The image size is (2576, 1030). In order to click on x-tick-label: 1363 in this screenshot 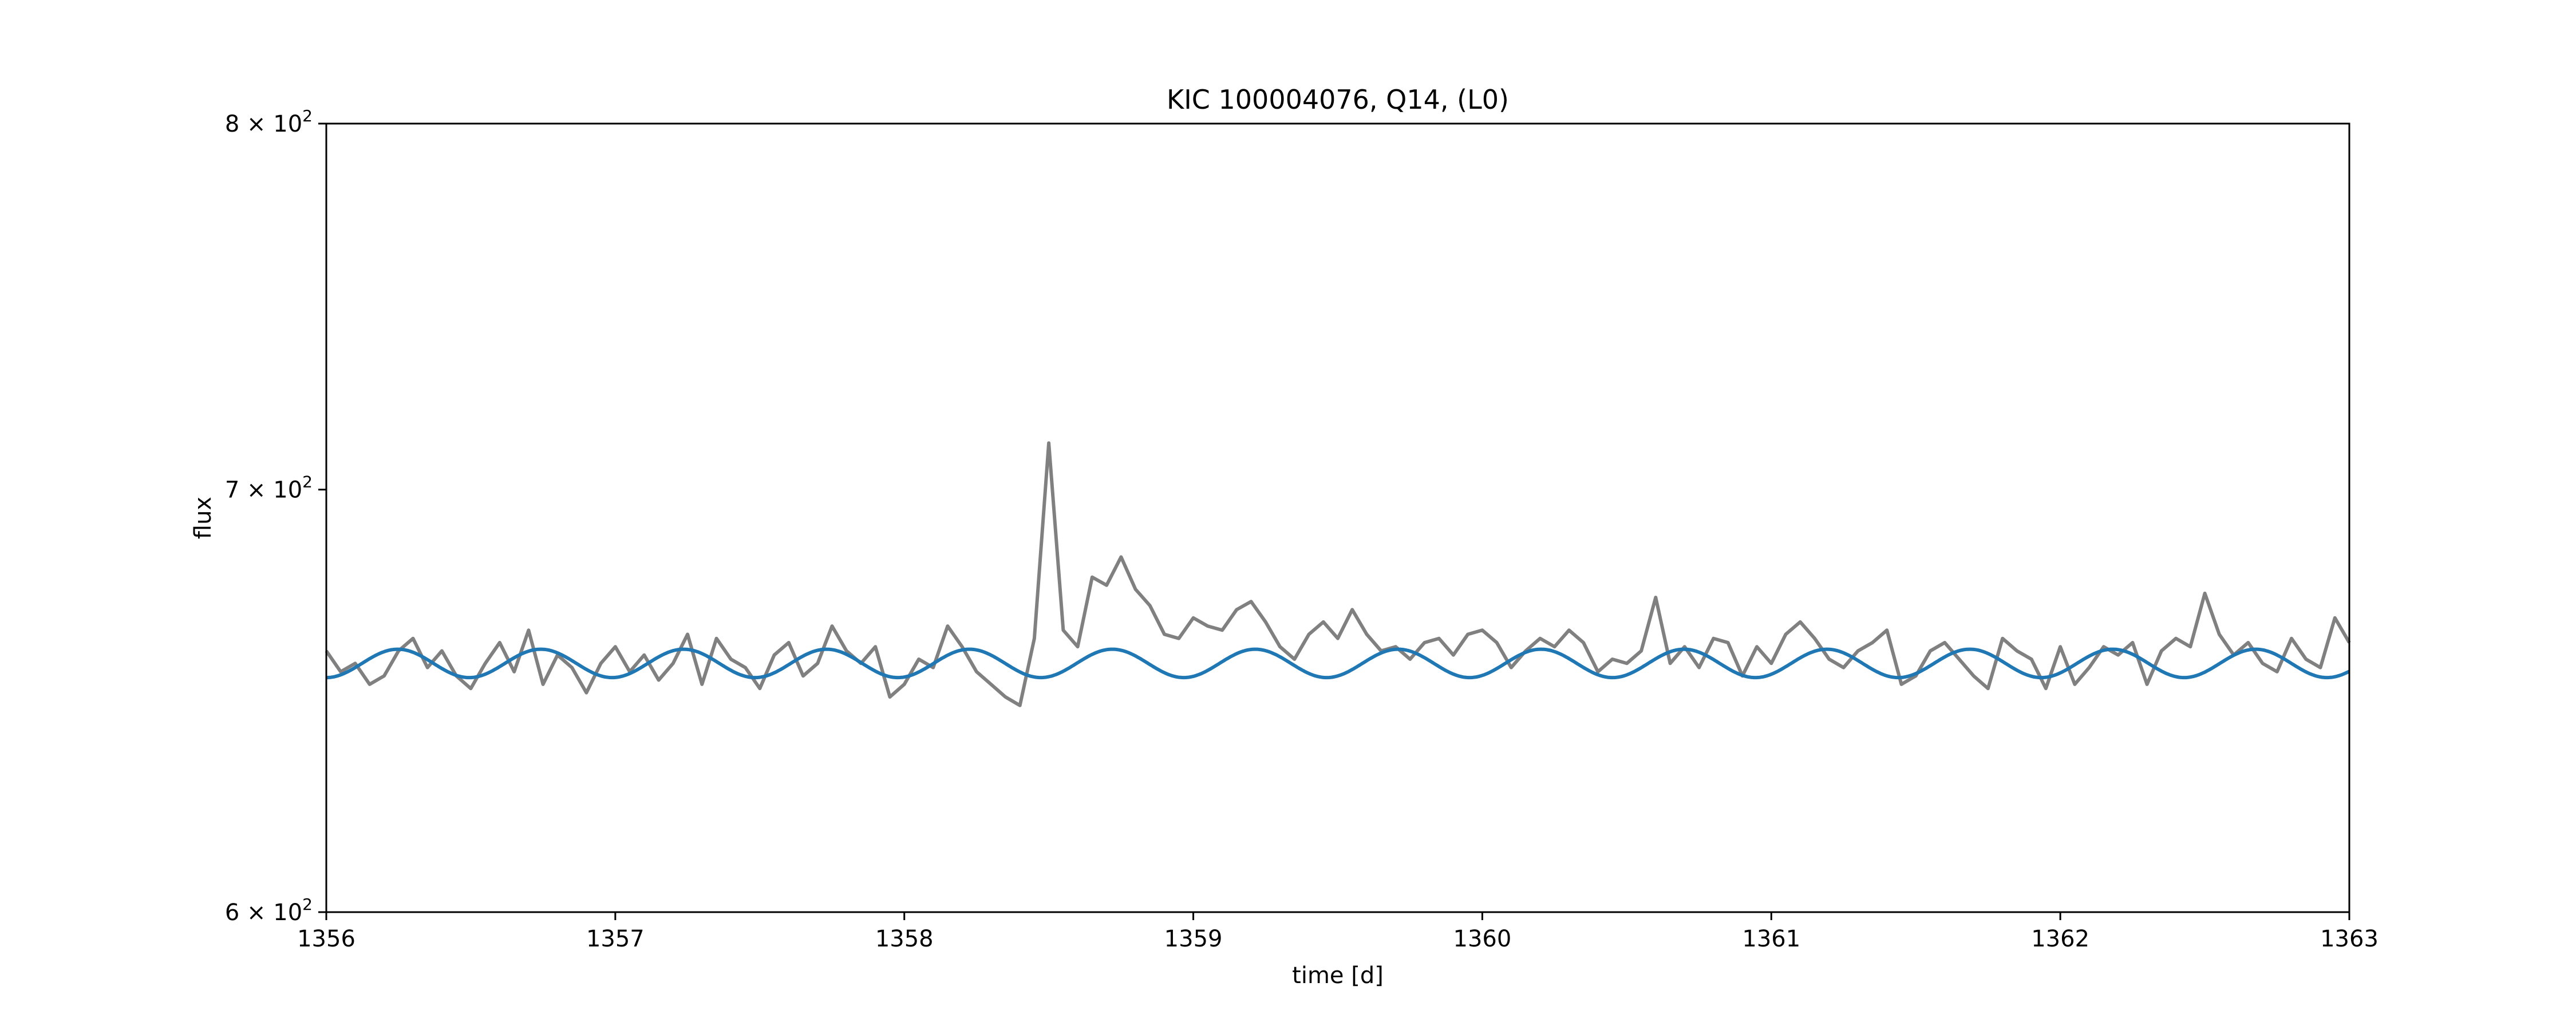, I will do `click(2349, 939)`.